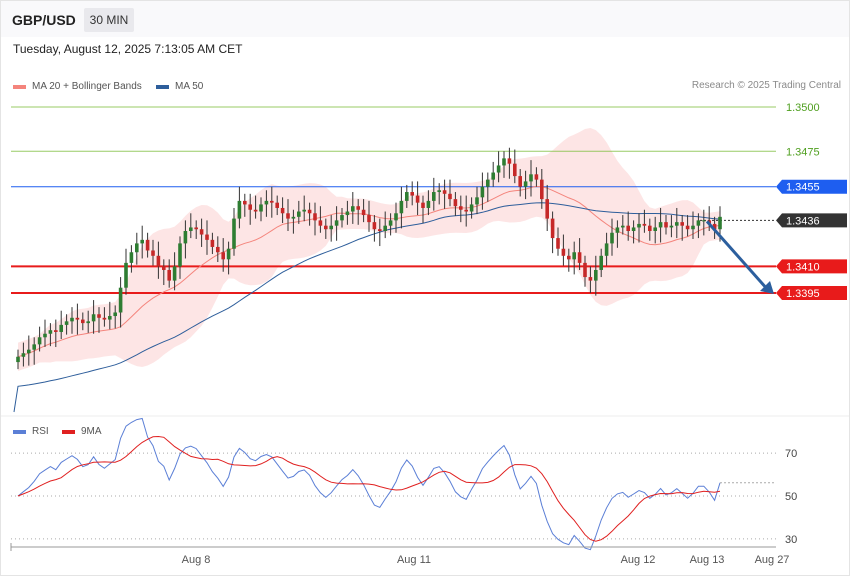 Image resolution: width=850 pixels, height=576 pixels. I want to click on level-label-1.3455: 1.3455, so click(803, 188).